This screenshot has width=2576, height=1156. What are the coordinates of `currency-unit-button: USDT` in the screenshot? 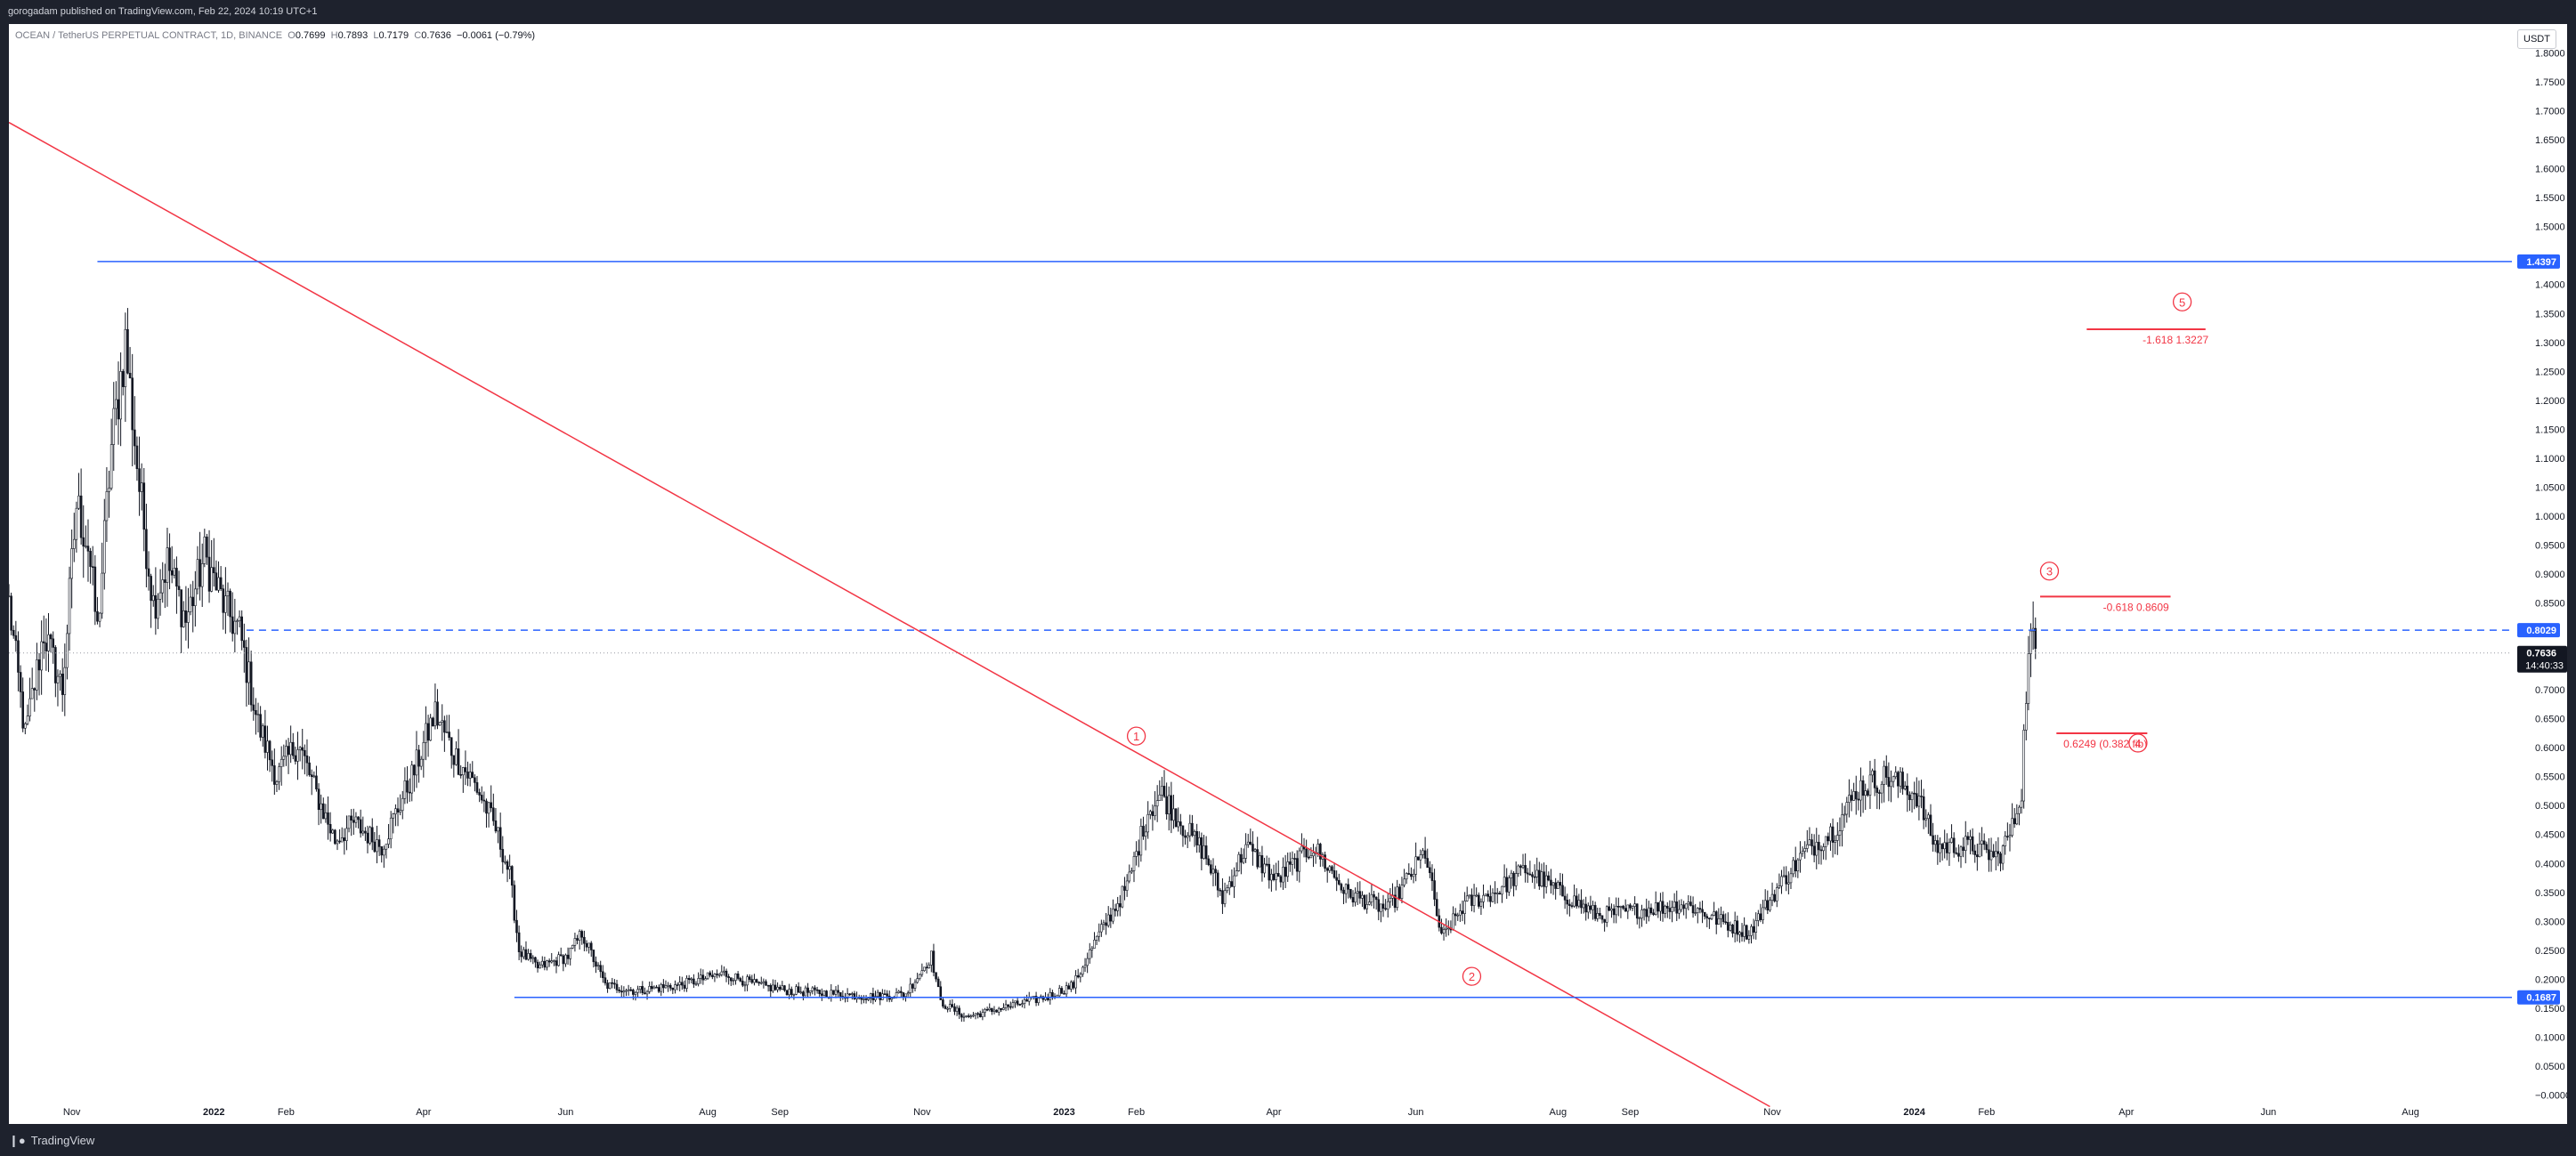 It's located at (2537, 39).